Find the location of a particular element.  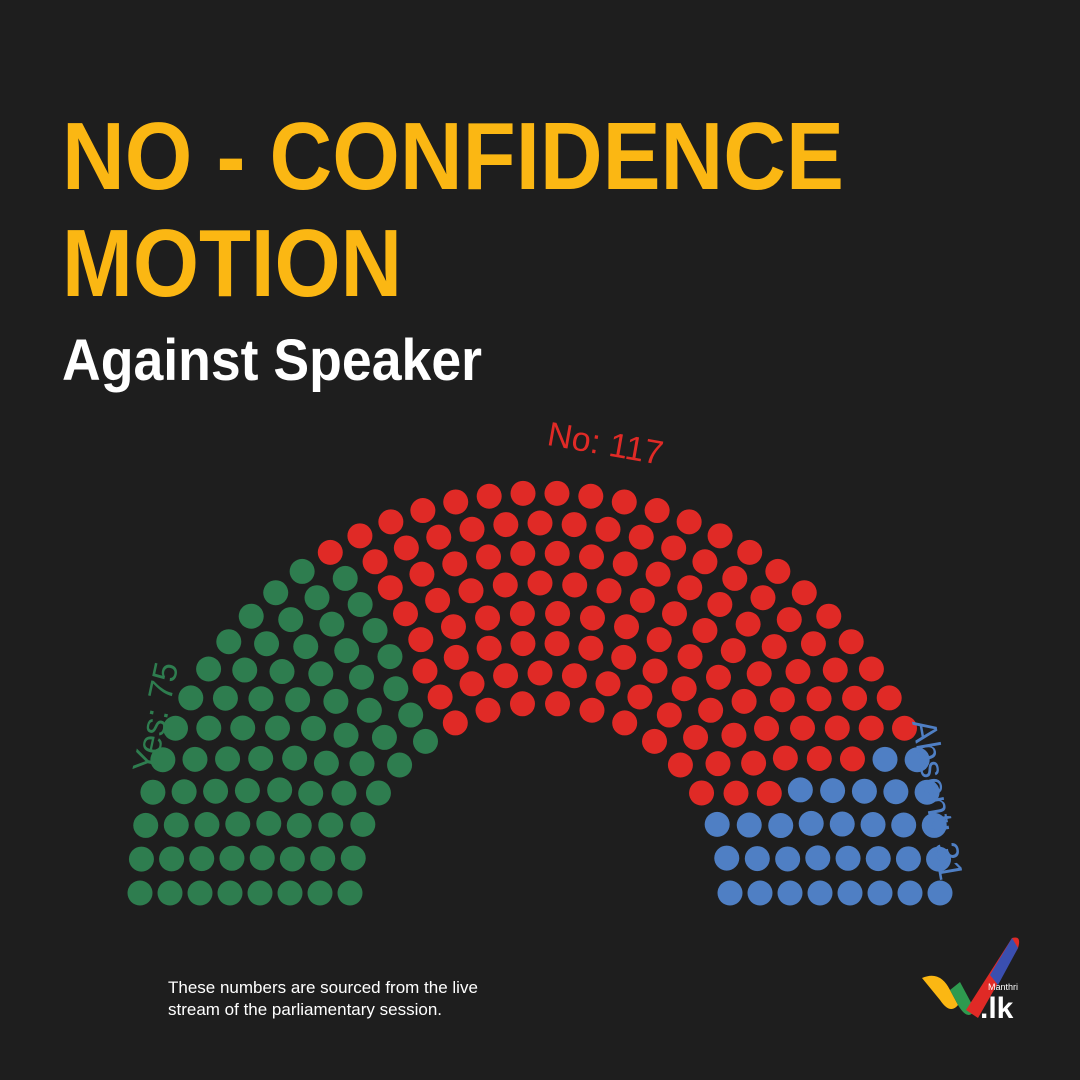

title-line: MOTION is located at coordinates (232, 263).